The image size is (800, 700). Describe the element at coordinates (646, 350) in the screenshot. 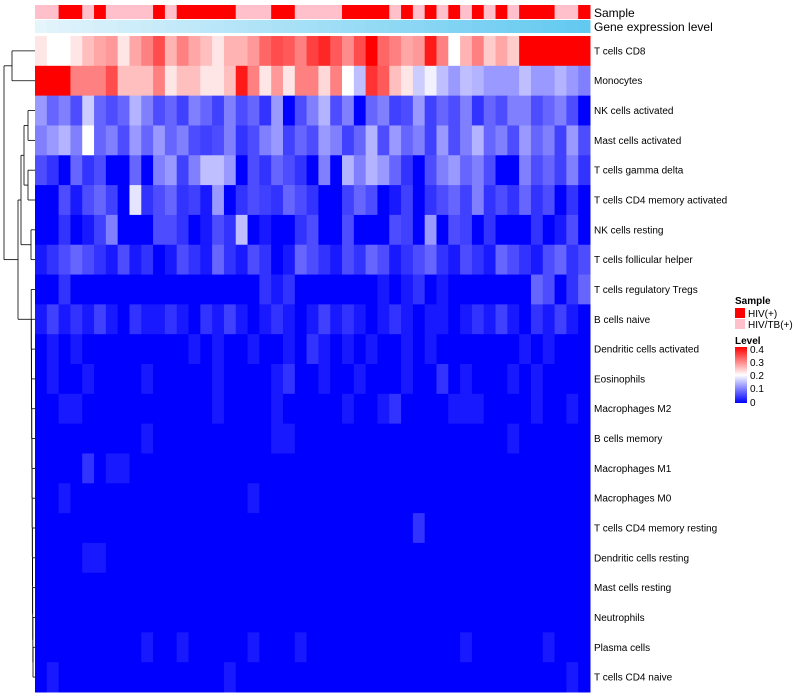

I see `row-label: Dendritic cells activated` at that location.